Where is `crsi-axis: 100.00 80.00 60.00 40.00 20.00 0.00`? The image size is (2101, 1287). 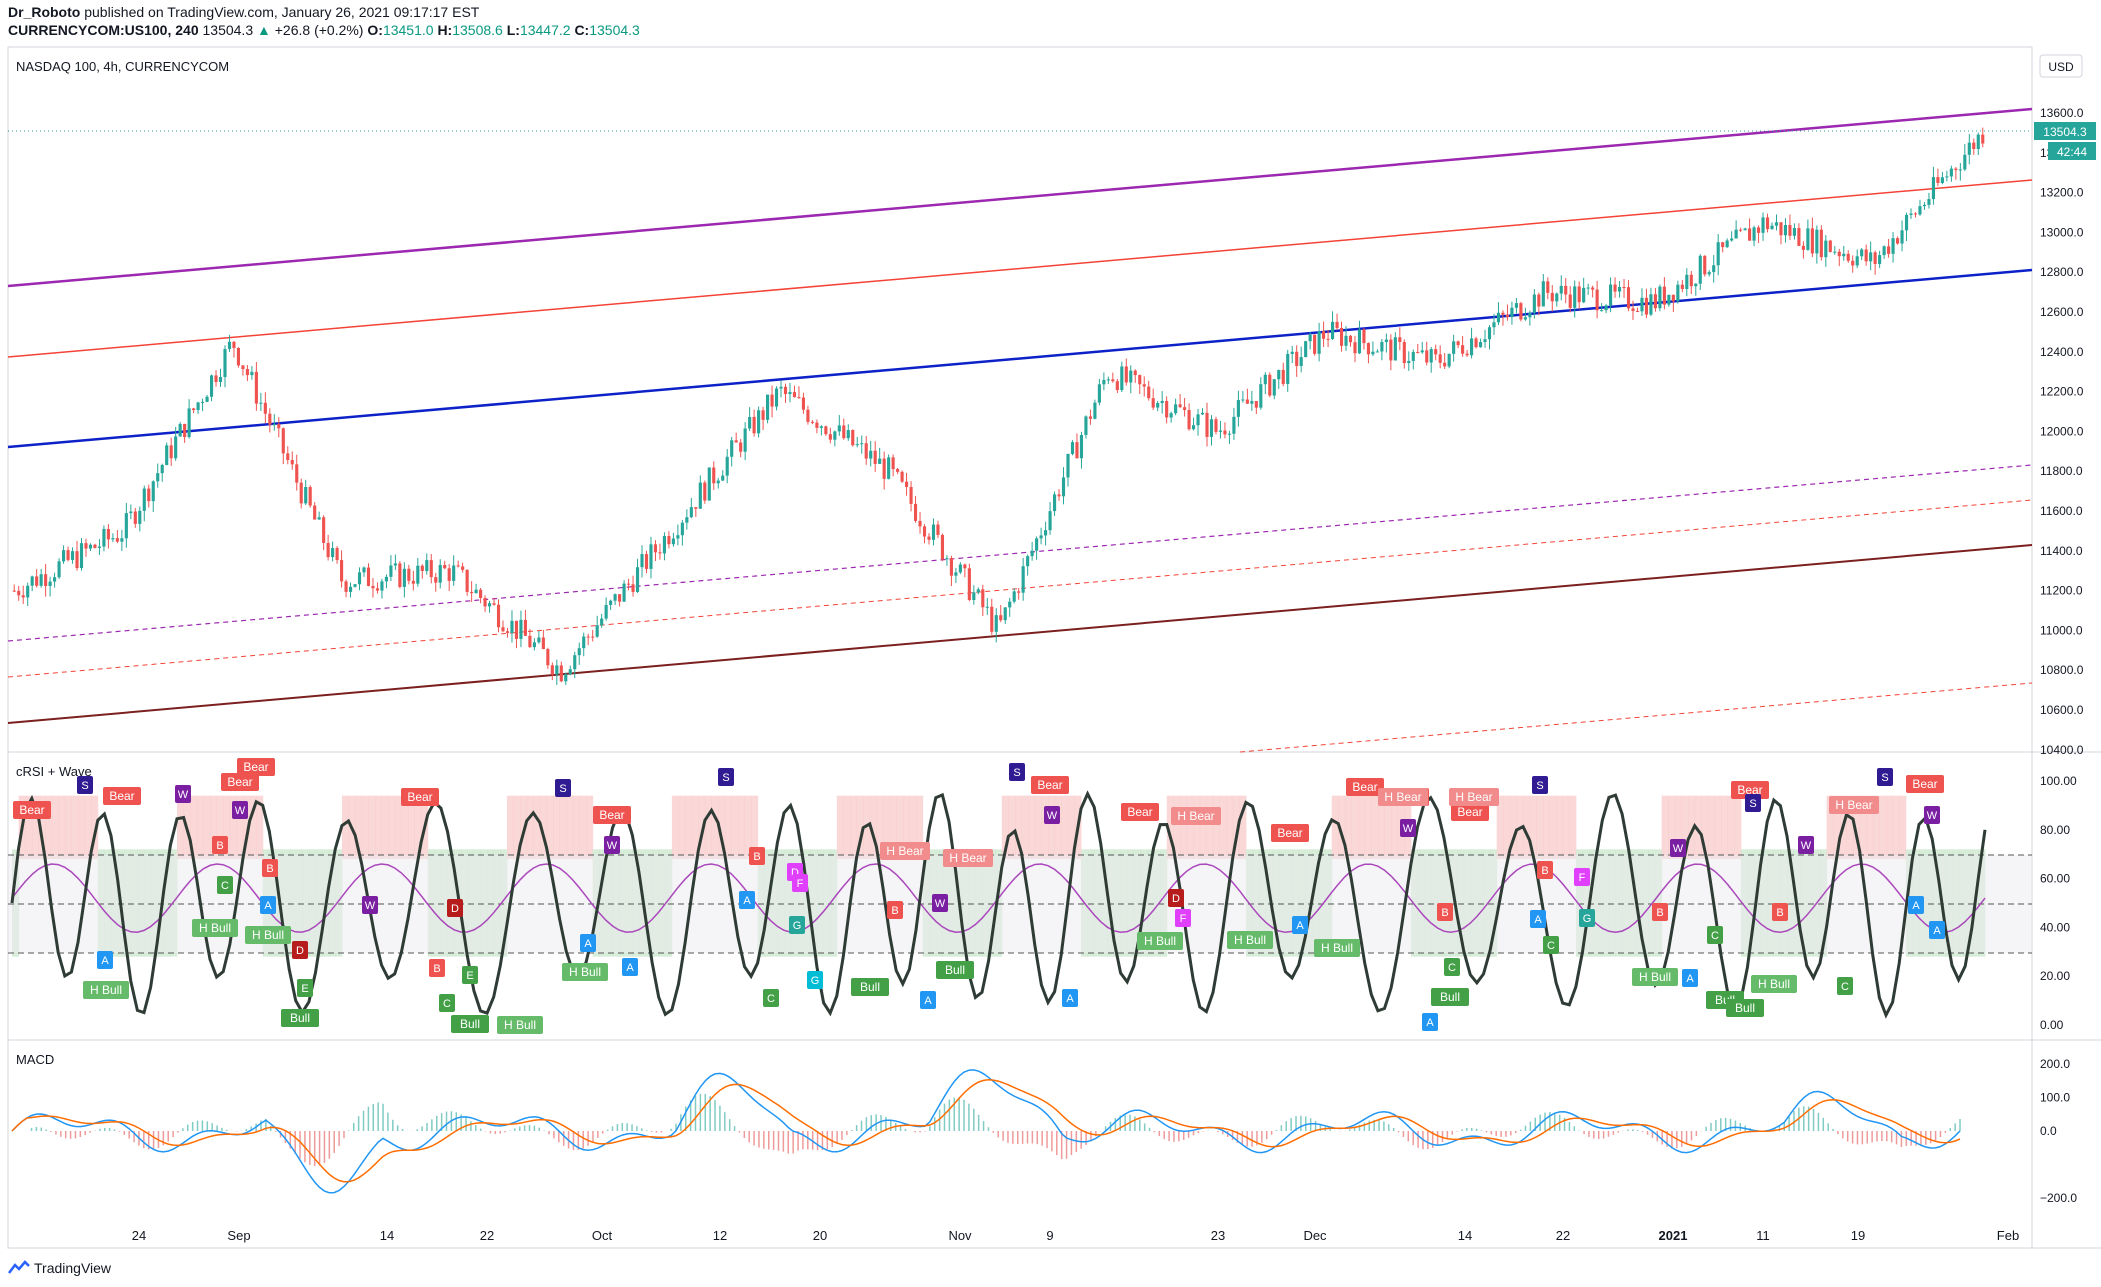
crsi-axis: 100.00 80.00 60.00 40.00 20.00 0.00 is located at coordinates (2058, 903).